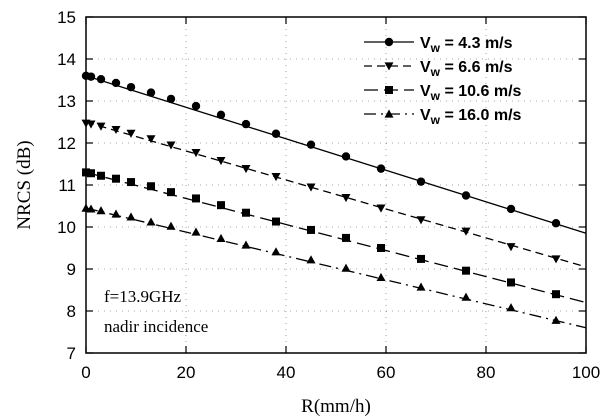 This screenshot has height=420, width=601. Describe the element at coordinates (340, 372) in the screenshot. I see `x-tick-labels: 0 20 40 60 80 100` at that location.